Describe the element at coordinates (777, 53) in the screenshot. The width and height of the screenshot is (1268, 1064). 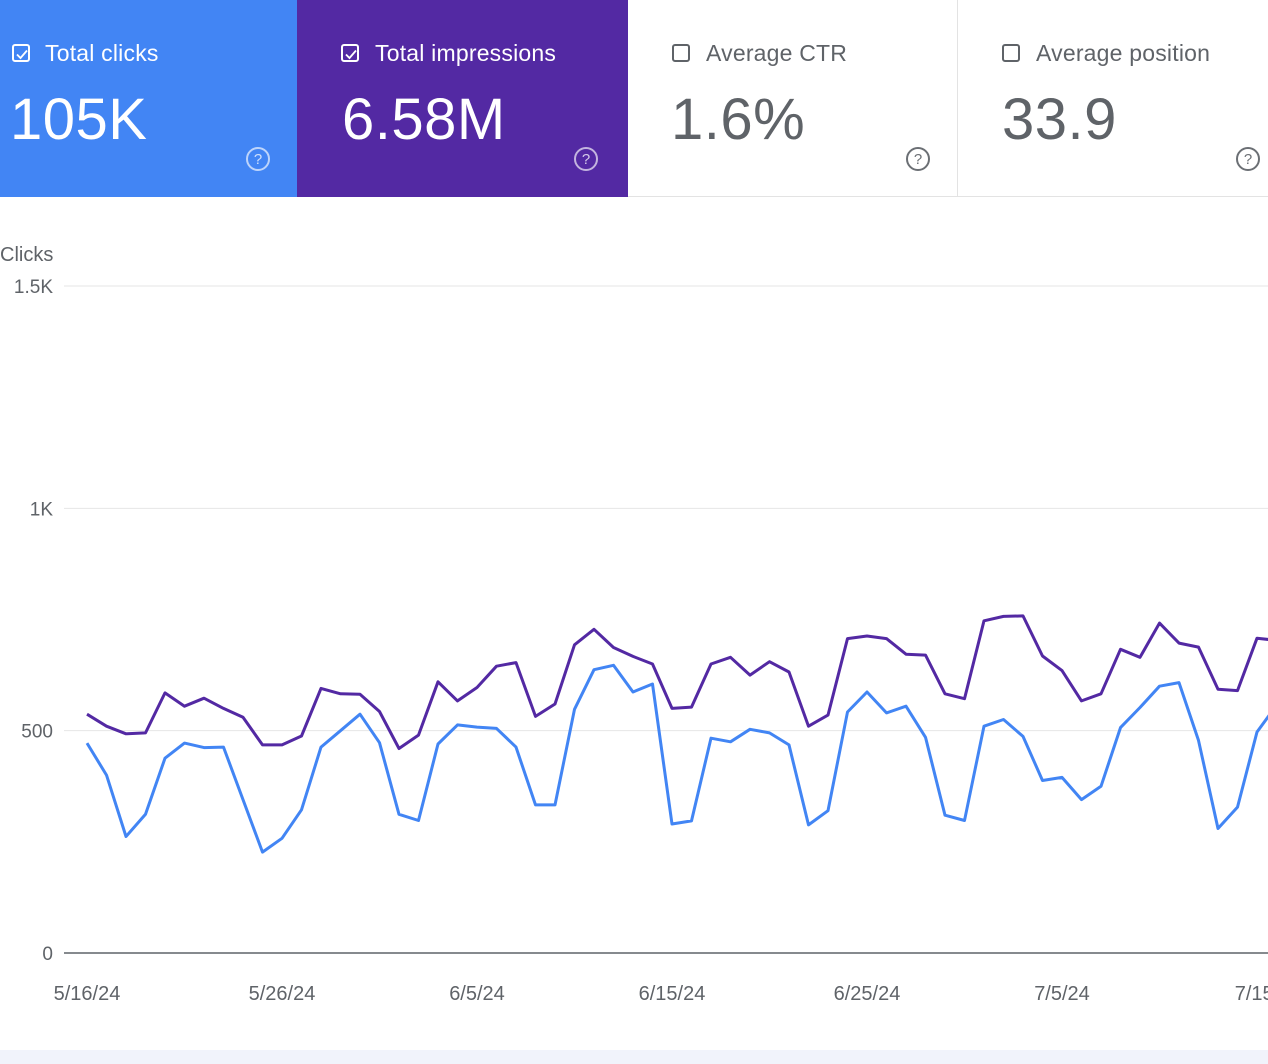
I see `metric-label: Average CTR` at that location.